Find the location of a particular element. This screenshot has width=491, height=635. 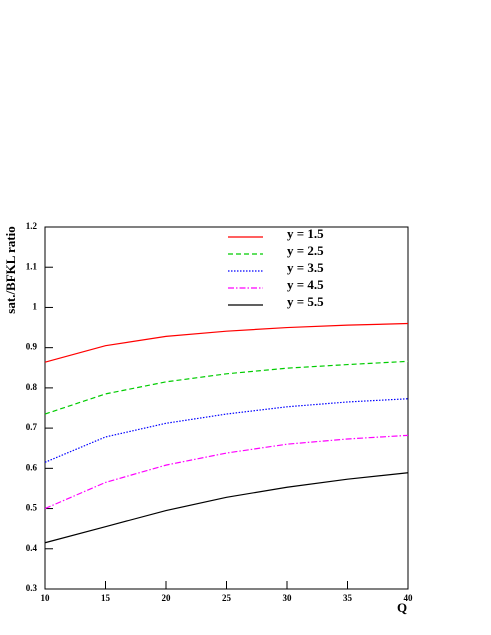

legend-label: y = 3.5 is located at coordinates (305, 267).